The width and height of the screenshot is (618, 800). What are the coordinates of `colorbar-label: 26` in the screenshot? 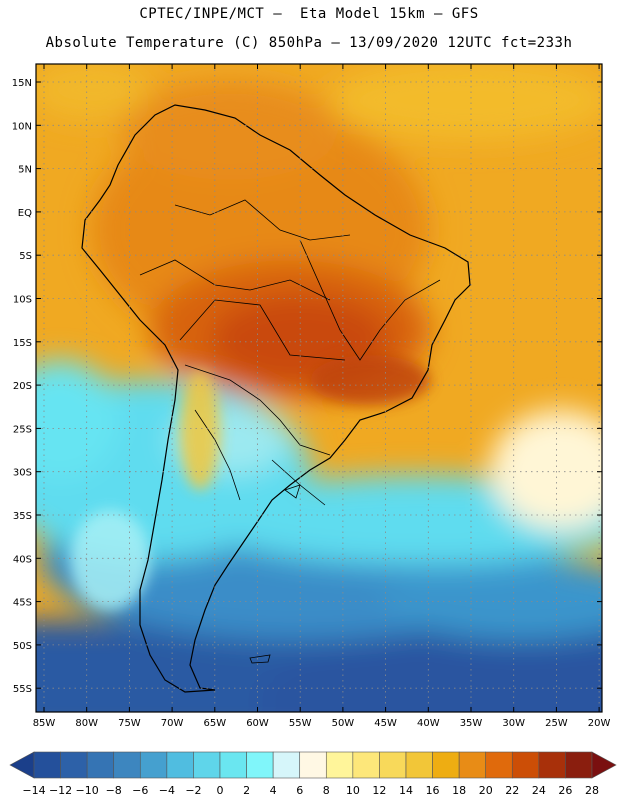 It's located at (565, 790).